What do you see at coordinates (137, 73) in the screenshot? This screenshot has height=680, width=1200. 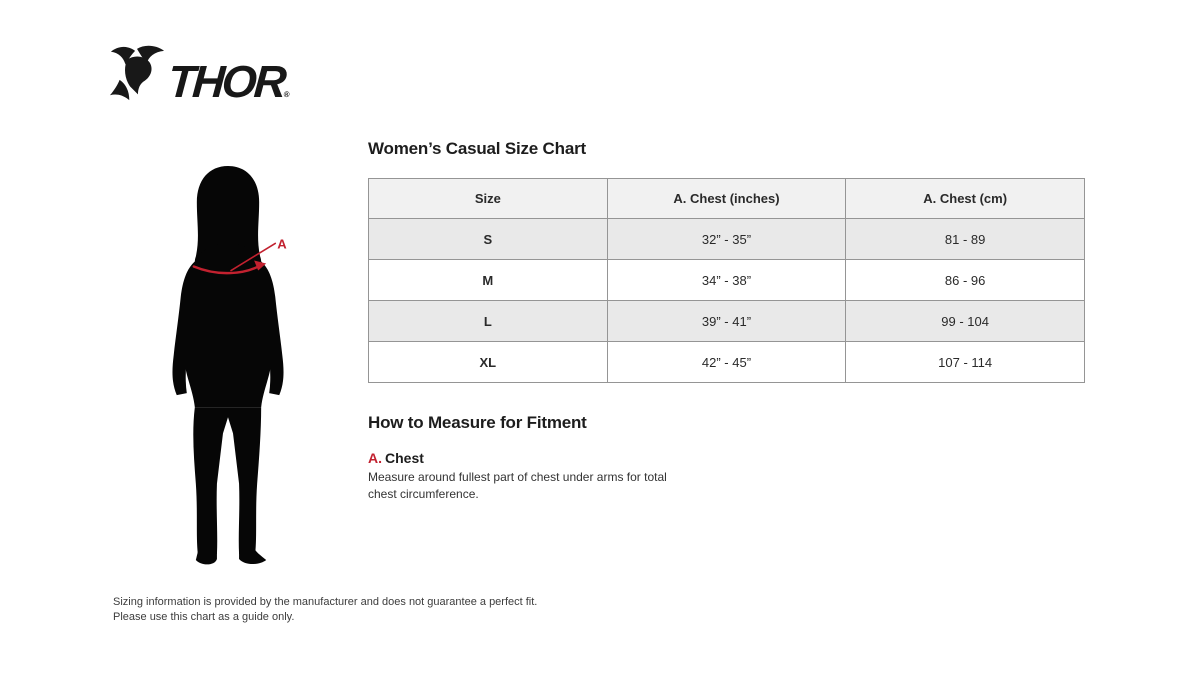 I see `thor-goat-icon` at bounding box center [137, 73].